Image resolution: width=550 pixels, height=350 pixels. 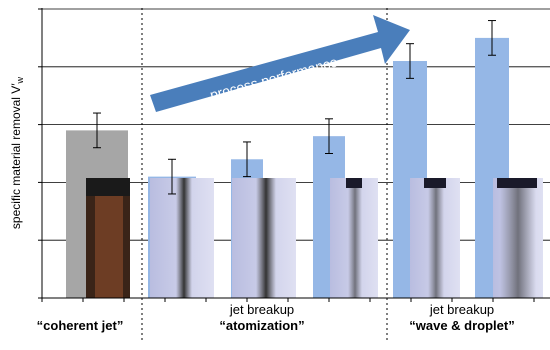 I want to click on y-axis-label: specific material removal V′w, so click(x=17, y=152).